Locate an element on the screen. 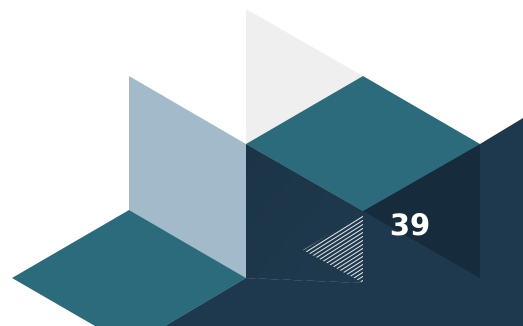 This screenshot has height=326, width=523. navy-bottom-floor is located at coordinates (264, 302).